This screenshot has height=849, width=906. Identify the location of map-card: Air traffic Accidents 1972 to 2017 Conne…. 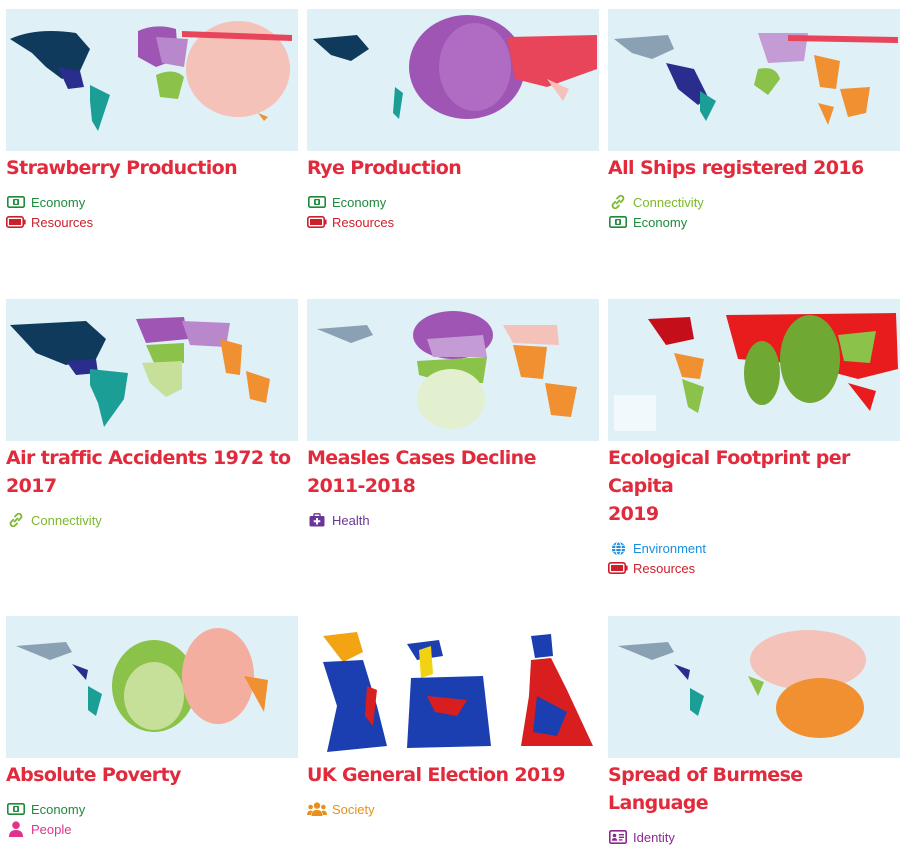
(152, 414).